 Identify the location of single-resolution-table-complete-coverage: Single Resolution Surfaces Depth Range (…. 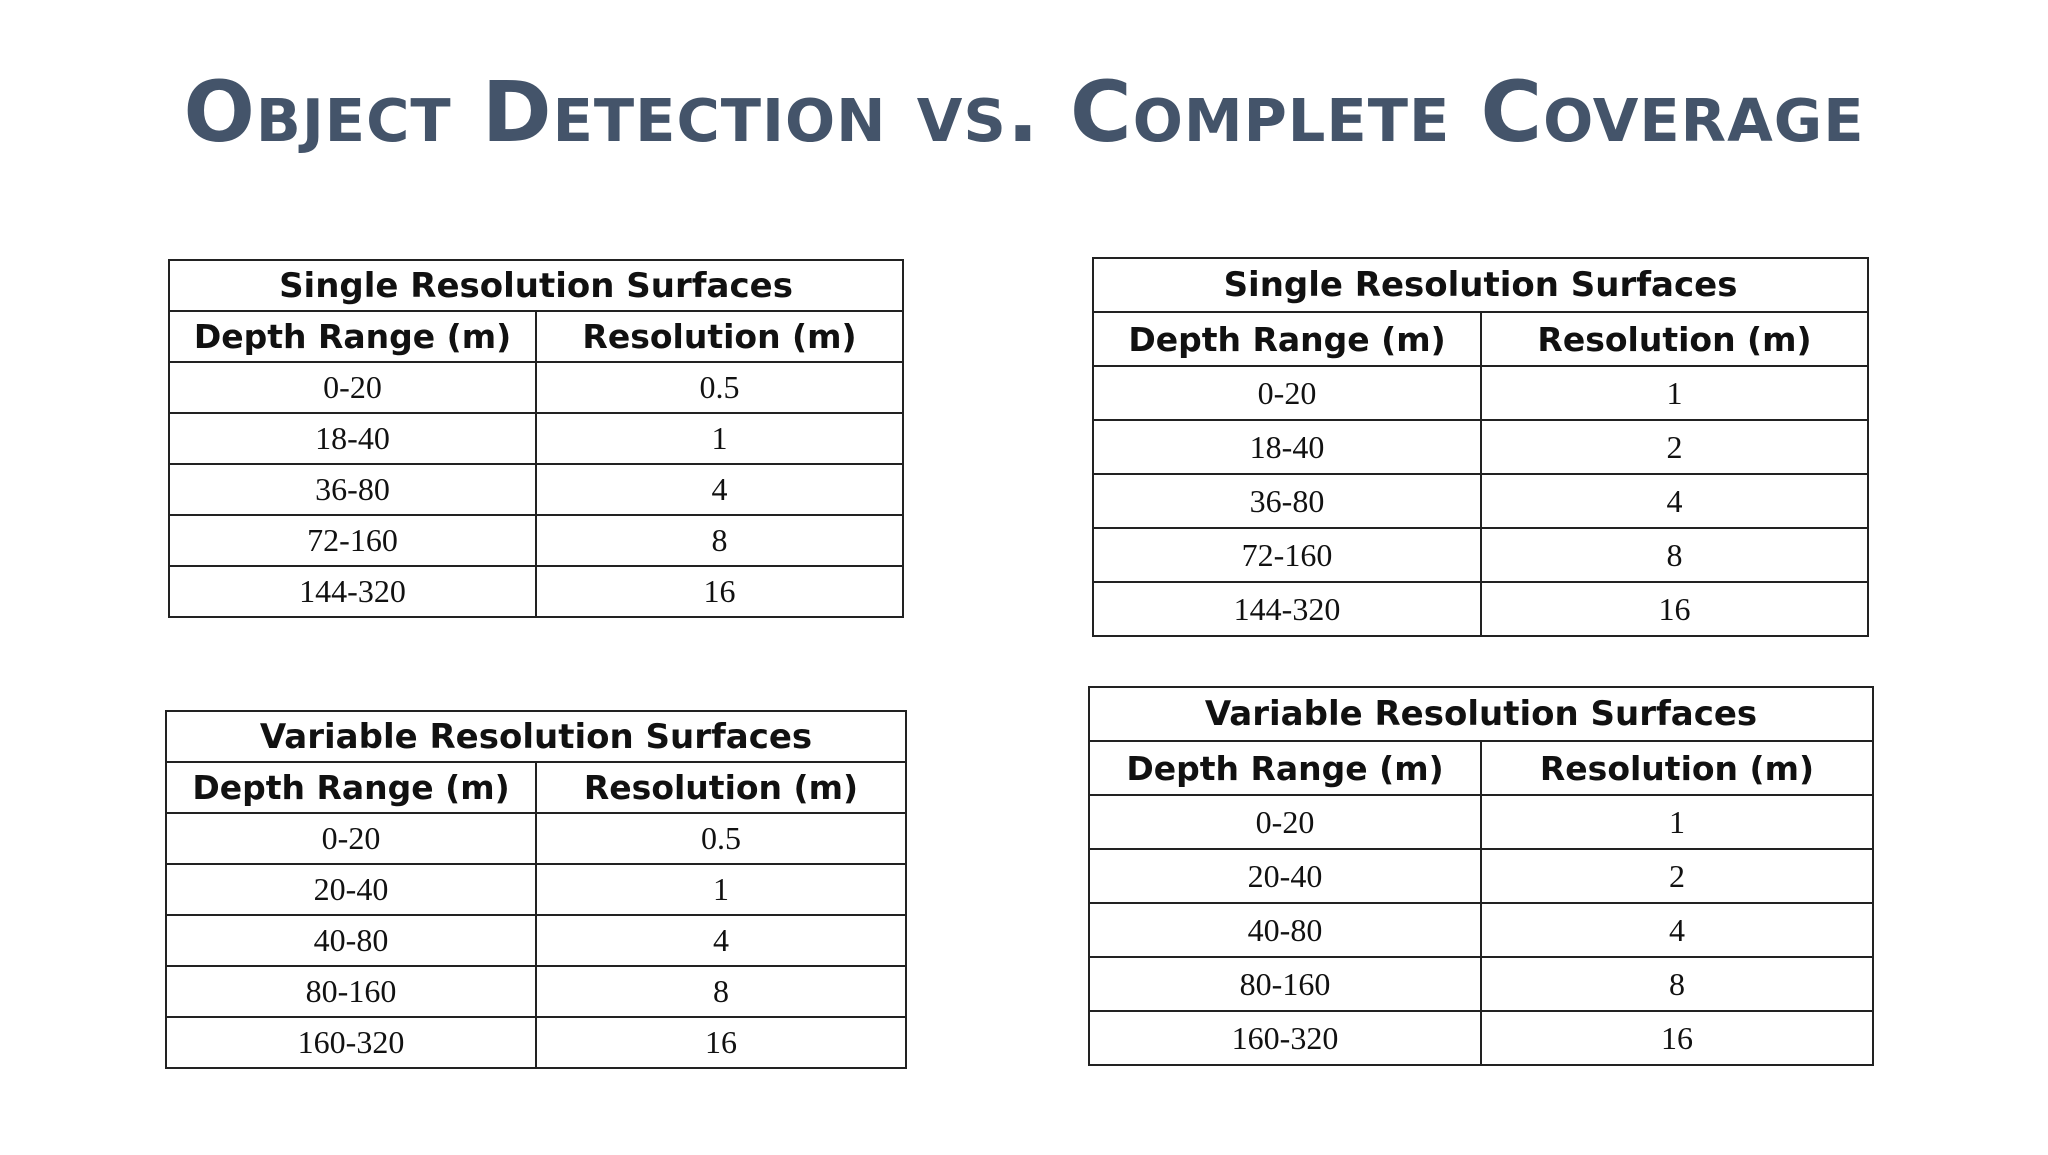
(1480, 447).